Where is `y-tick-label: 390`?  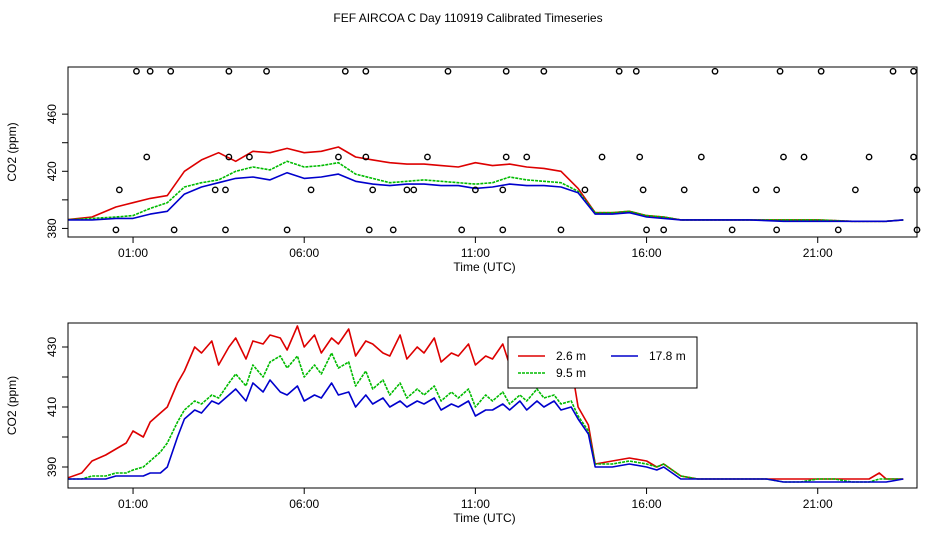 y-tick-label: 390 is located at coordinates (52, 467).